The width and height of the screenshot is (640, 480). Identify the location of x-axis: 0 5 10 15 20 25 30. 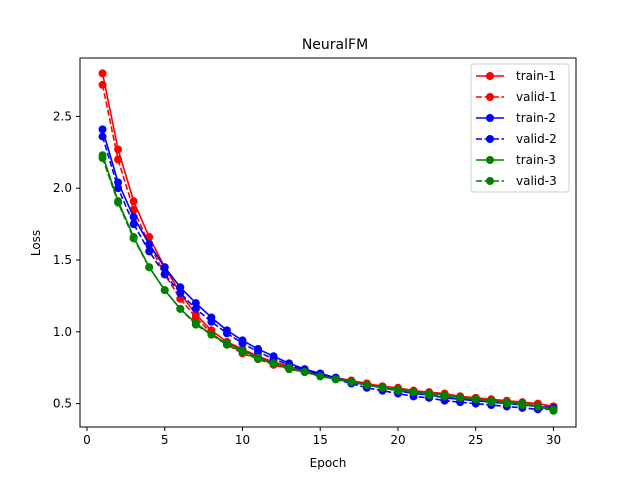
(322, 437).